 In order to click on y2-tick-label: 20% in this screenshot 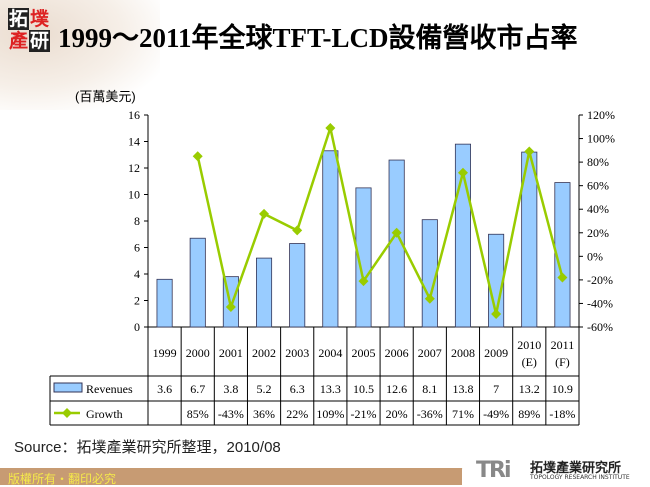, I will do `click(598, 233)`.